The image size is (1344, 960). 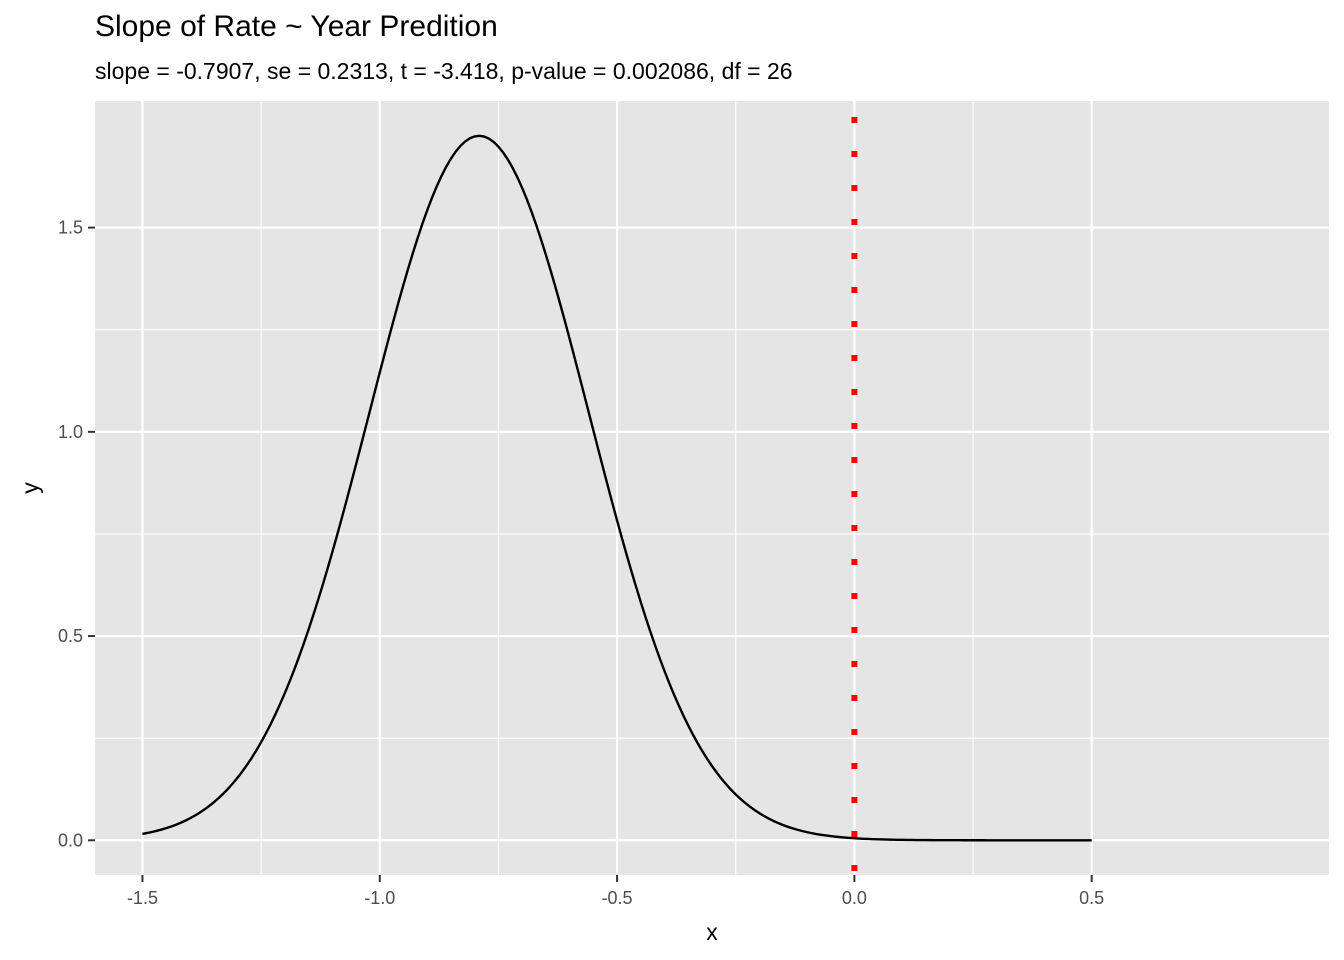 I want to click on y-tick-label: 0.0, so click(x=70, y=840).